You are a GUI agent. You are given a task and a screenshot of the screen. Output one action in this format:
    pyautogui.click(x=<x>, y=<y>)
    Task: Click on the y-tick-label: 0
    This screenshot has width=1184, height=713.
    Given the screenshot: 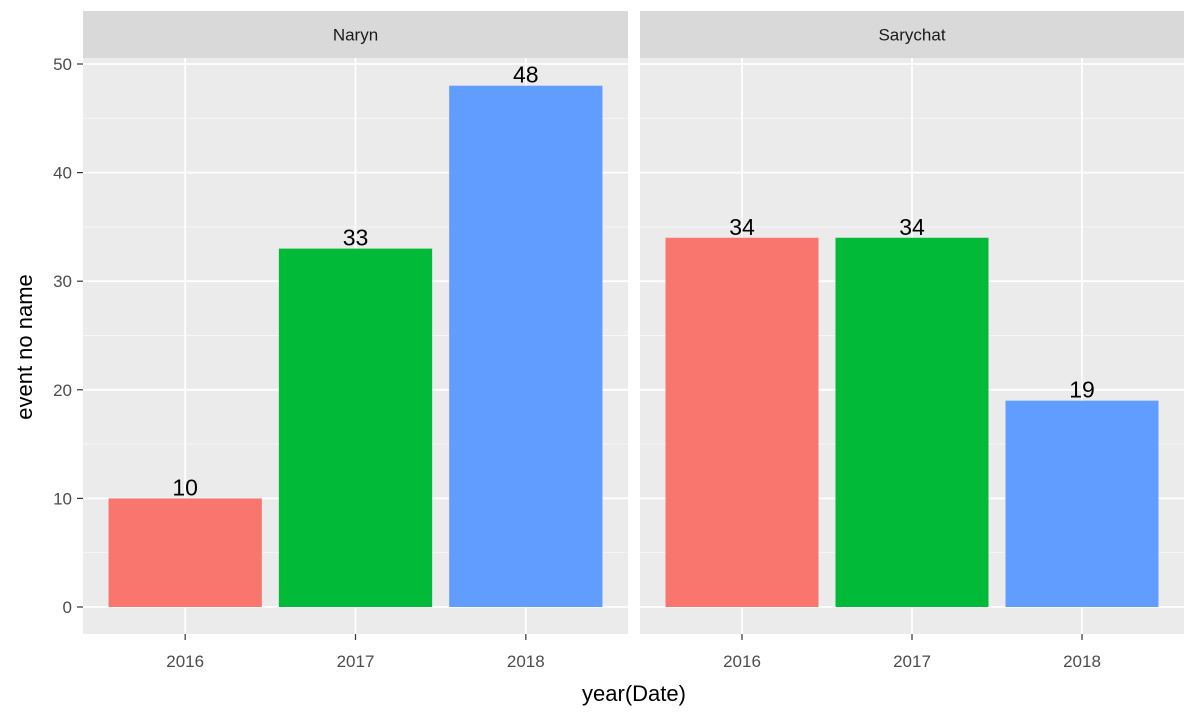 What is the action you would take?
    pyautogui.click(x=67, y=607)
    